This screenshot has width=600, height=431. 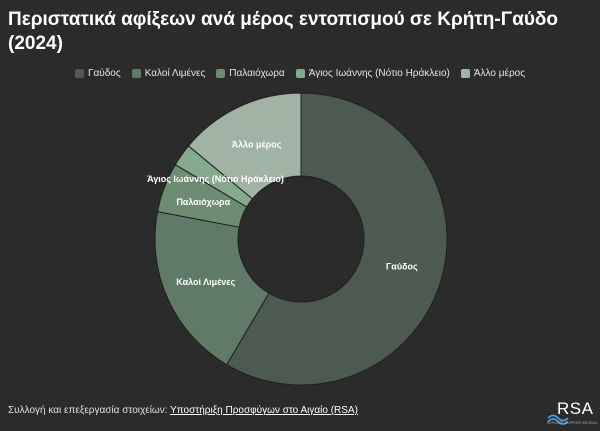 What do you see at coordinates (205, 282) in the screenshot?
I see `slice-label: Καλοί Λιμένες` at bounding box center [205, 282].